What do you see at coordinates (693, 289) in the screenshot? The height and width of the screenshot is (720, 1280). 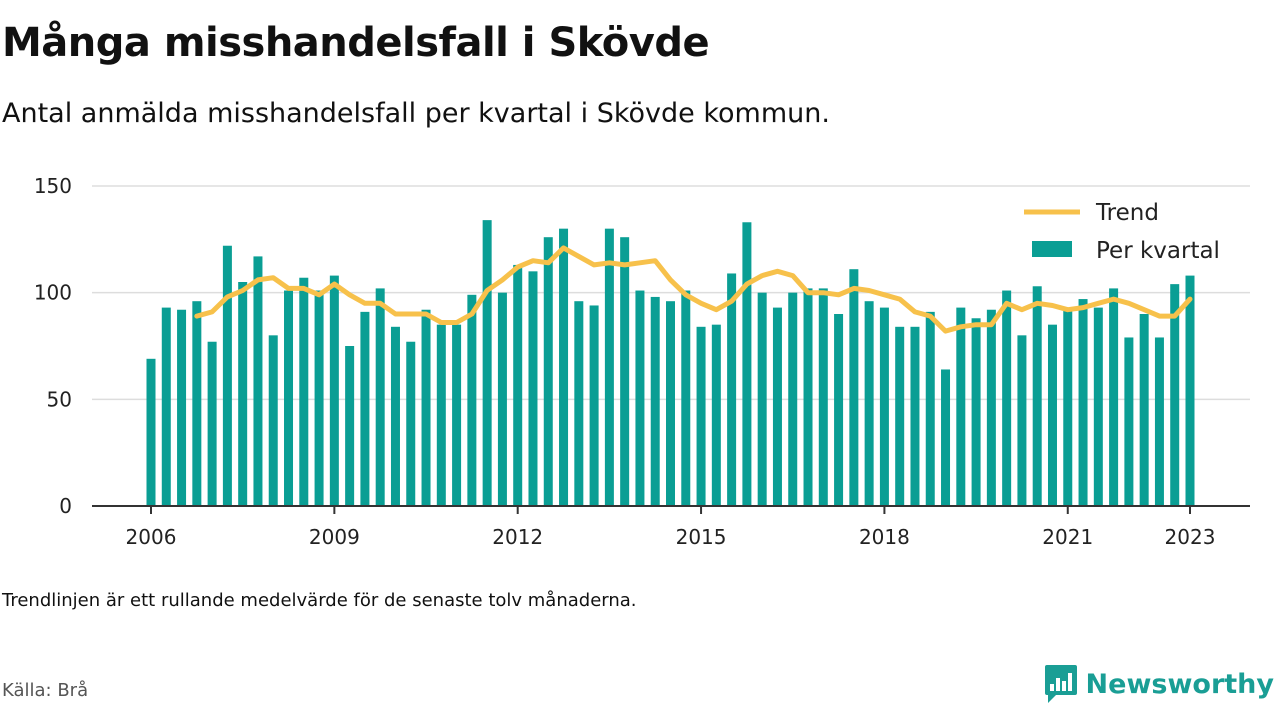 I see `trend-line` at bounding box center [693, 289].